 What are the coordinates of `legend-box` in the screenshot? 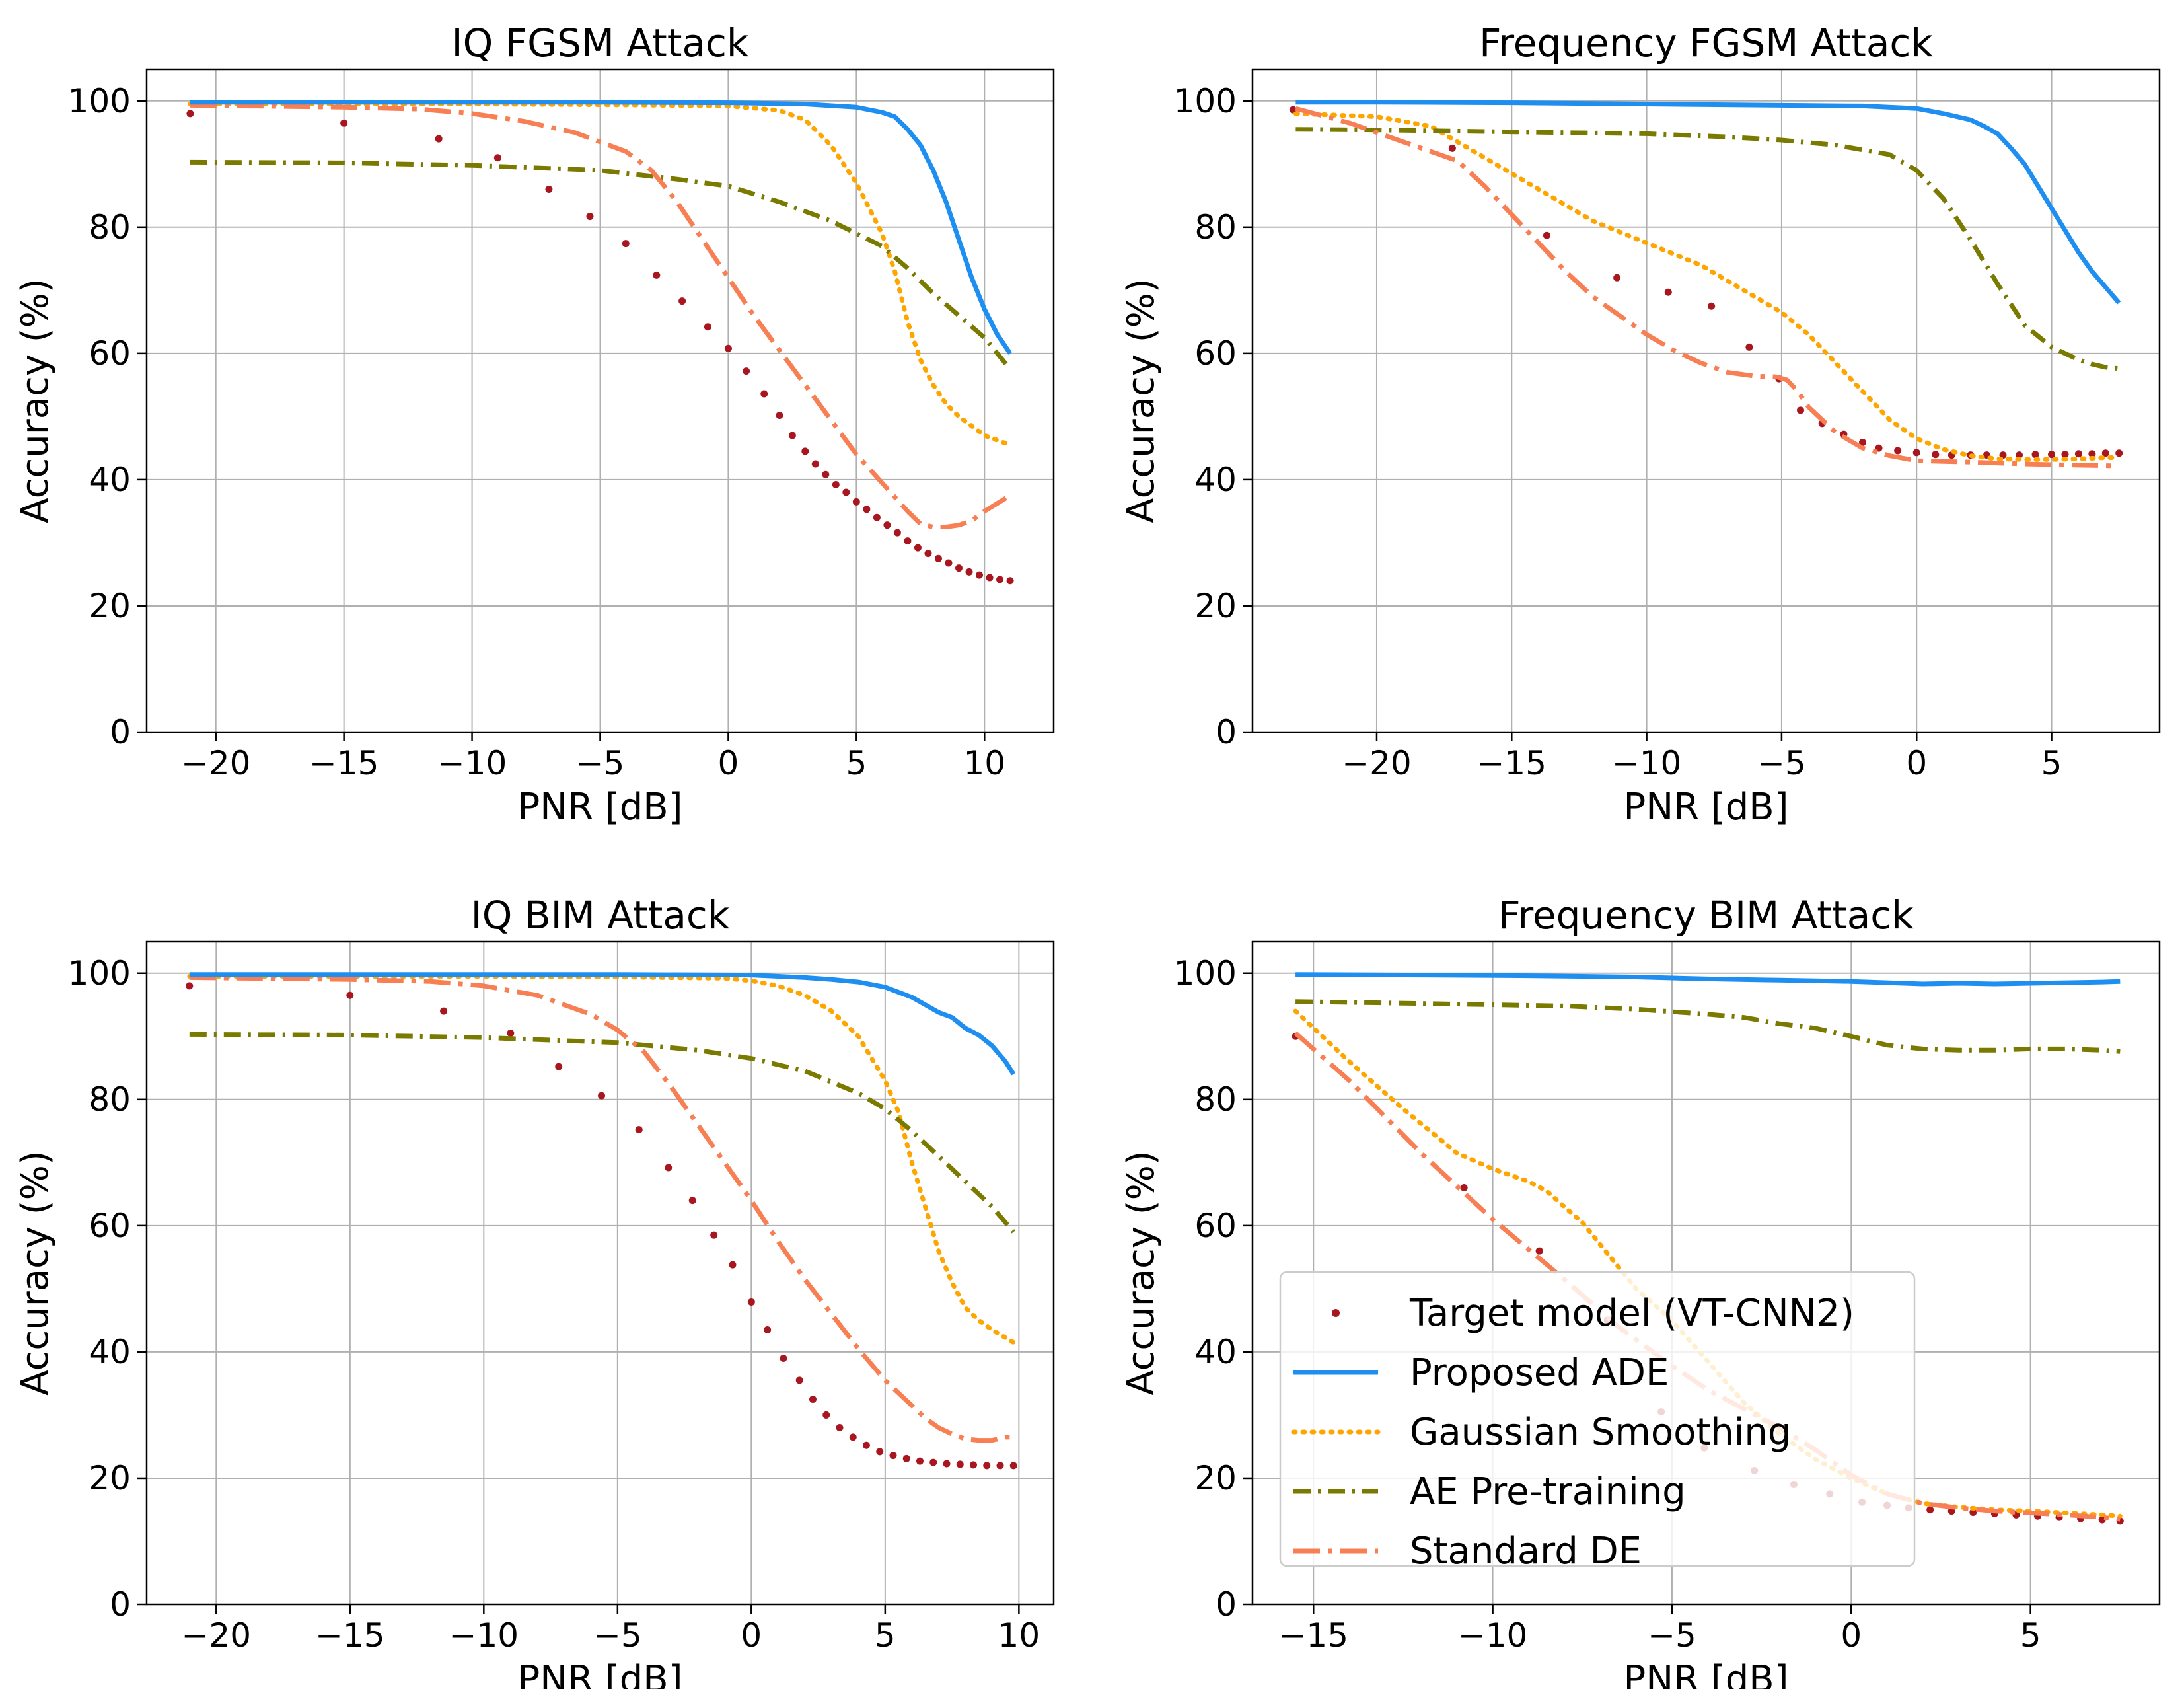 It's located at (1597, 1419).